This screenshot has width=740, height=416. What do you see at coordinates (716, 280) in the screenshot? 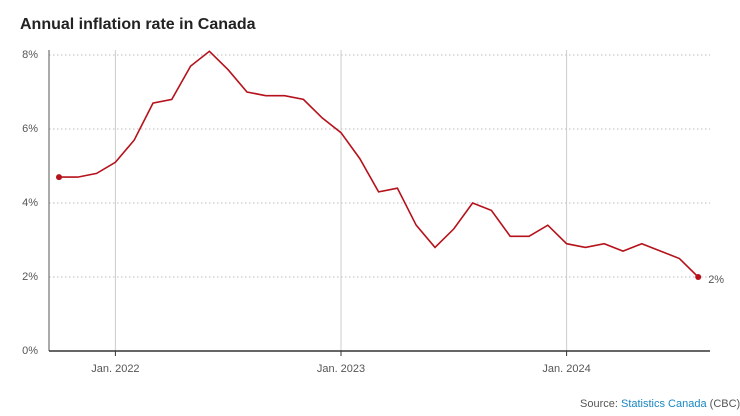
I see `value-label: 2%` at bounding box center [716, 280].